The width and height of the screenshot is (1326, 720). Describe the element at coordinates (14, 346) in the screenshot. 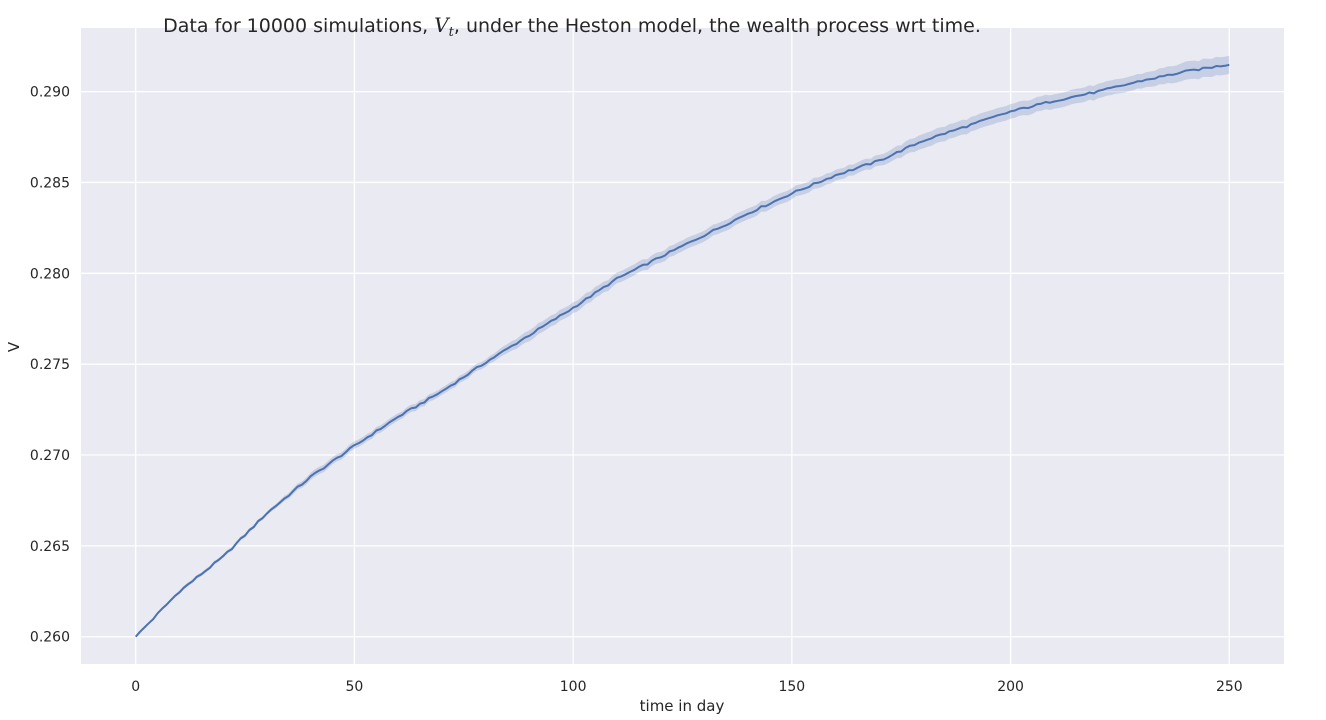

I see `y-axis-label: V` at that location.